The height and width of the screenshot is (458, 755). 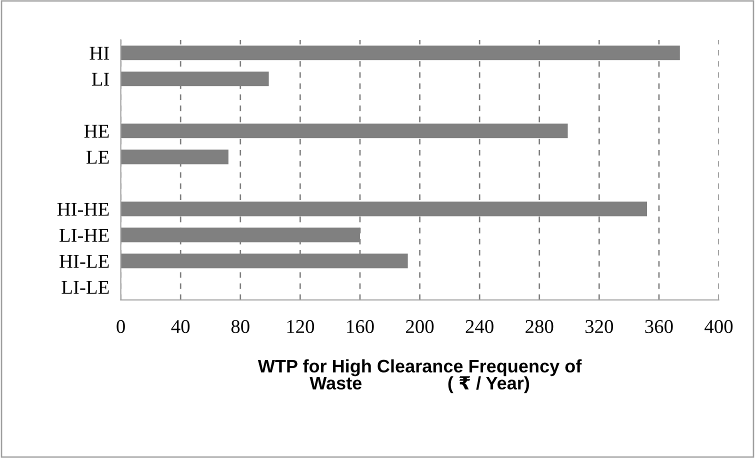 I want to click on x-tick-label: 400, so click(x=718, y=327).